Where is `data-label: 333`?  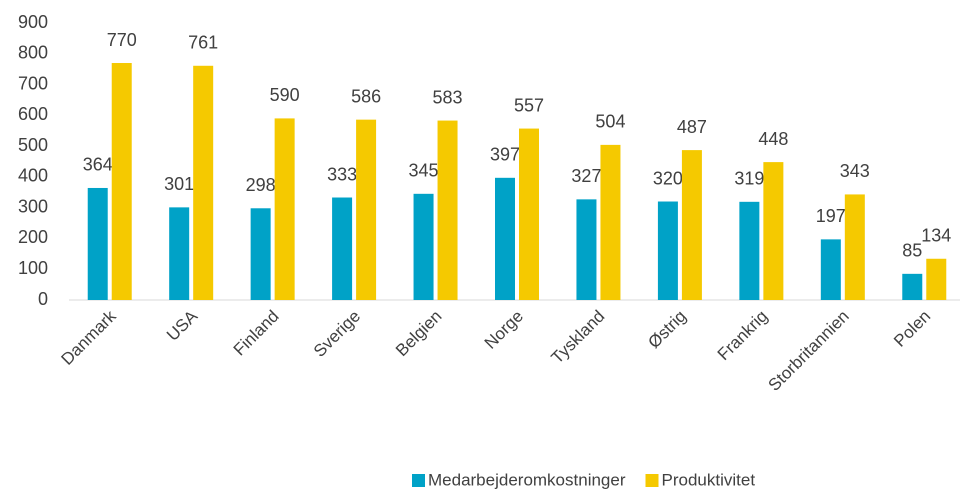 data-label: 333 is located at coordinates (342, 174).